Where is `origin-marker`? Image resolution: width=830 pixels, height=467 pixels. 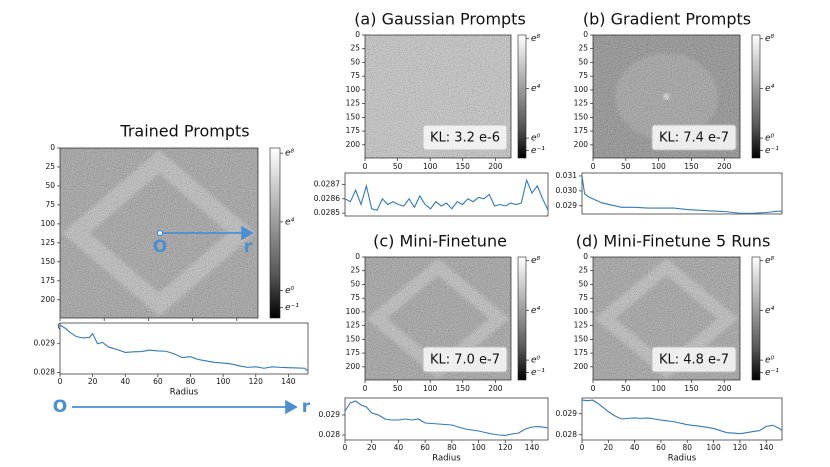 origin-marker is located at coordinates (160, 233).